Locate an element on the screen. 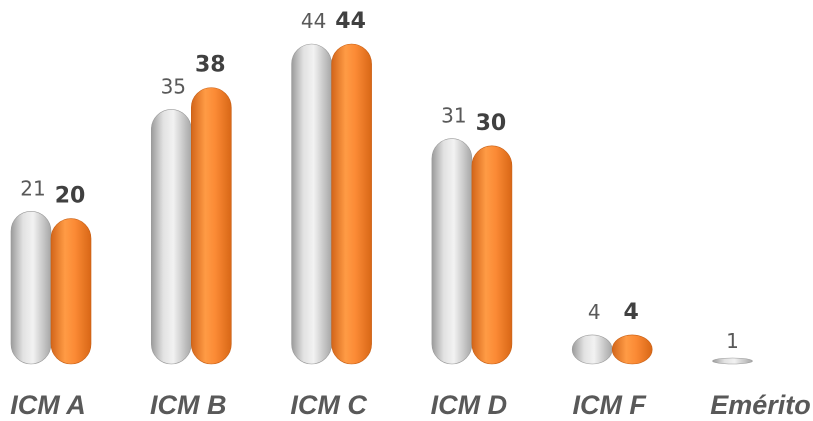 The height and width of the screenshot is (421, 813). category-label-emerito: Emérito is located at coordinates (760, 405).